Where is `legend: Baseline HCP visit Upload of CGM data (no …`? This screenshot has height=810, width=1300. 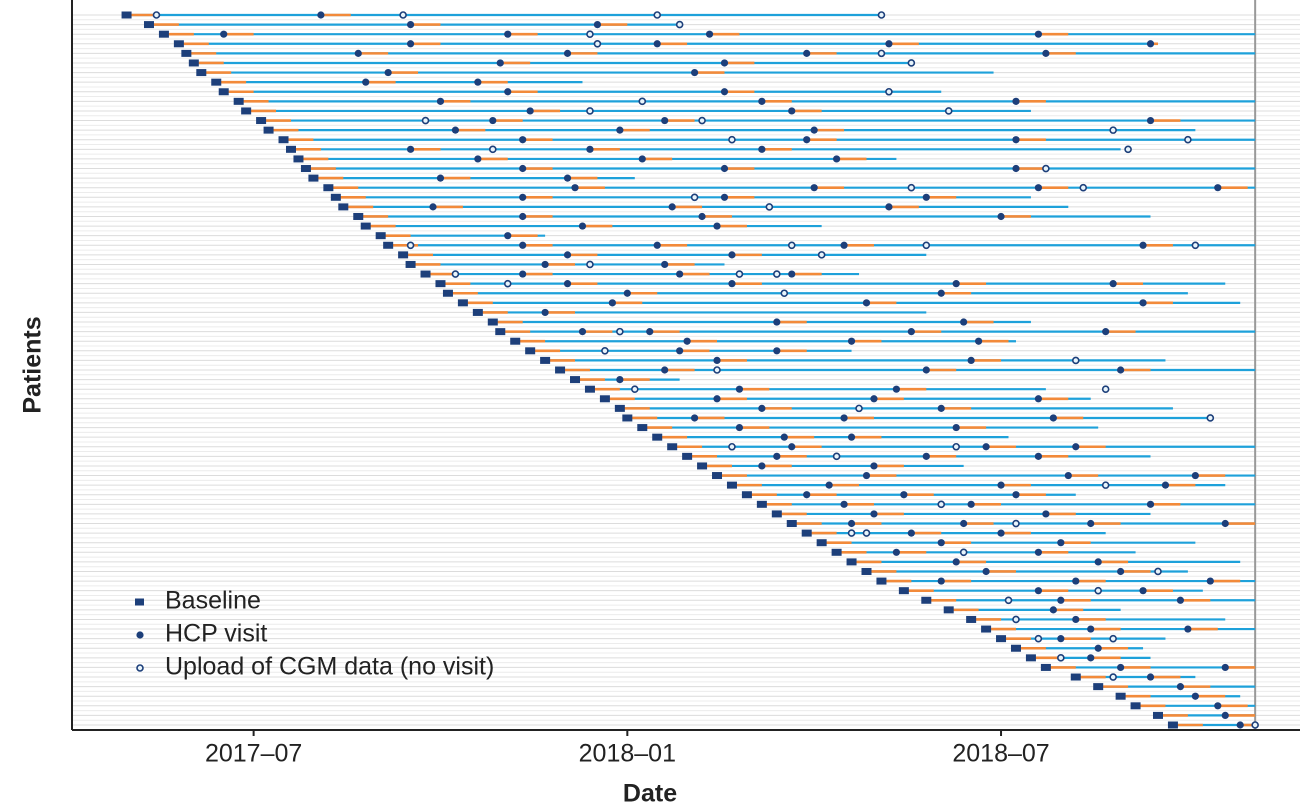
legend: Baseline HCP visit Upload of CGM data (no … is located at coordinates (314, 634).